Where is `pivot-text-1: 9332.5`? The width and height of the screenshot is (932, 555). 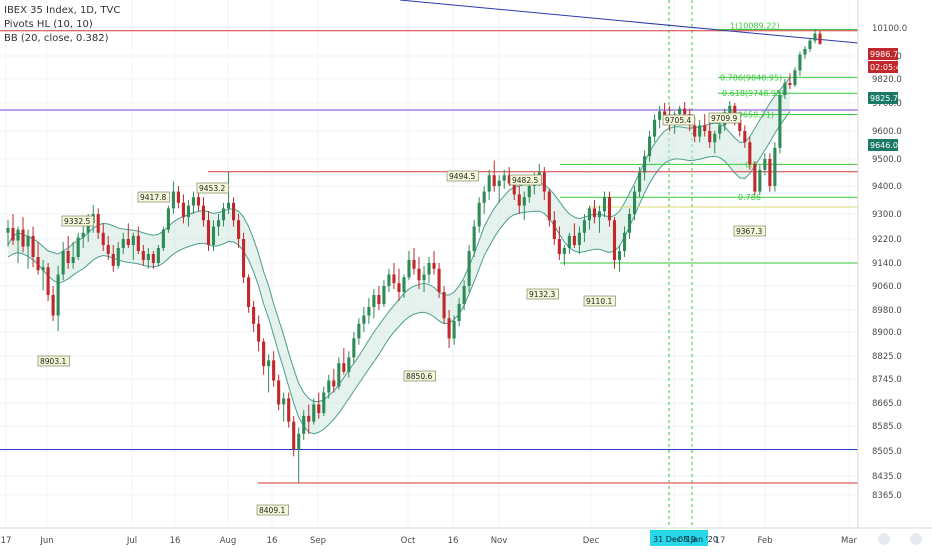
pivot-text-1: 9332.5 is located at coordinates (77, 221).